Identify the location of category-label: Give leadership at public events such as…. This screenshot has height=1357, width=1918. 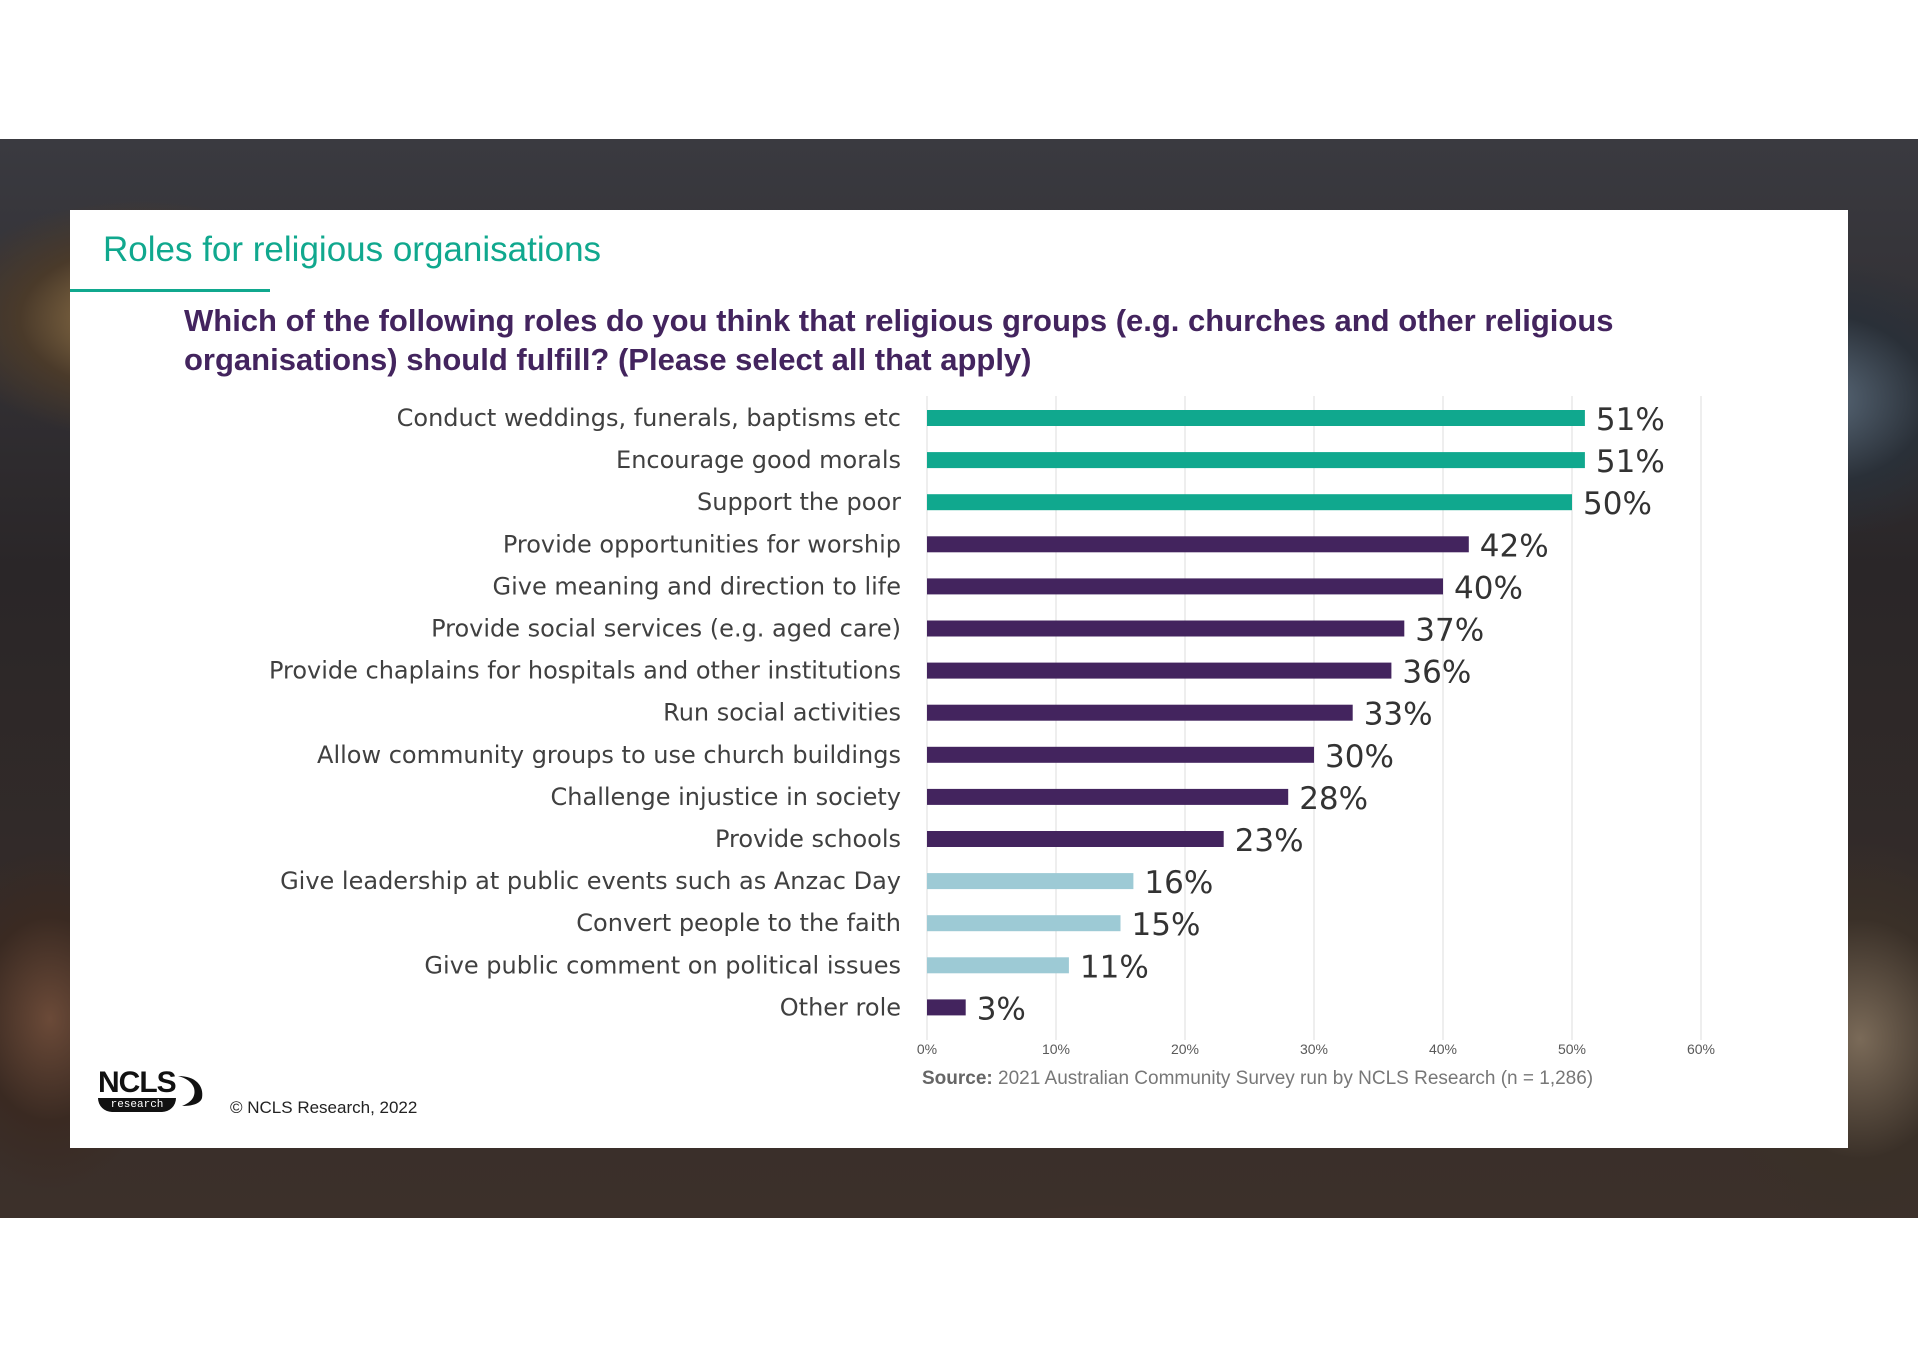
(590, 881).